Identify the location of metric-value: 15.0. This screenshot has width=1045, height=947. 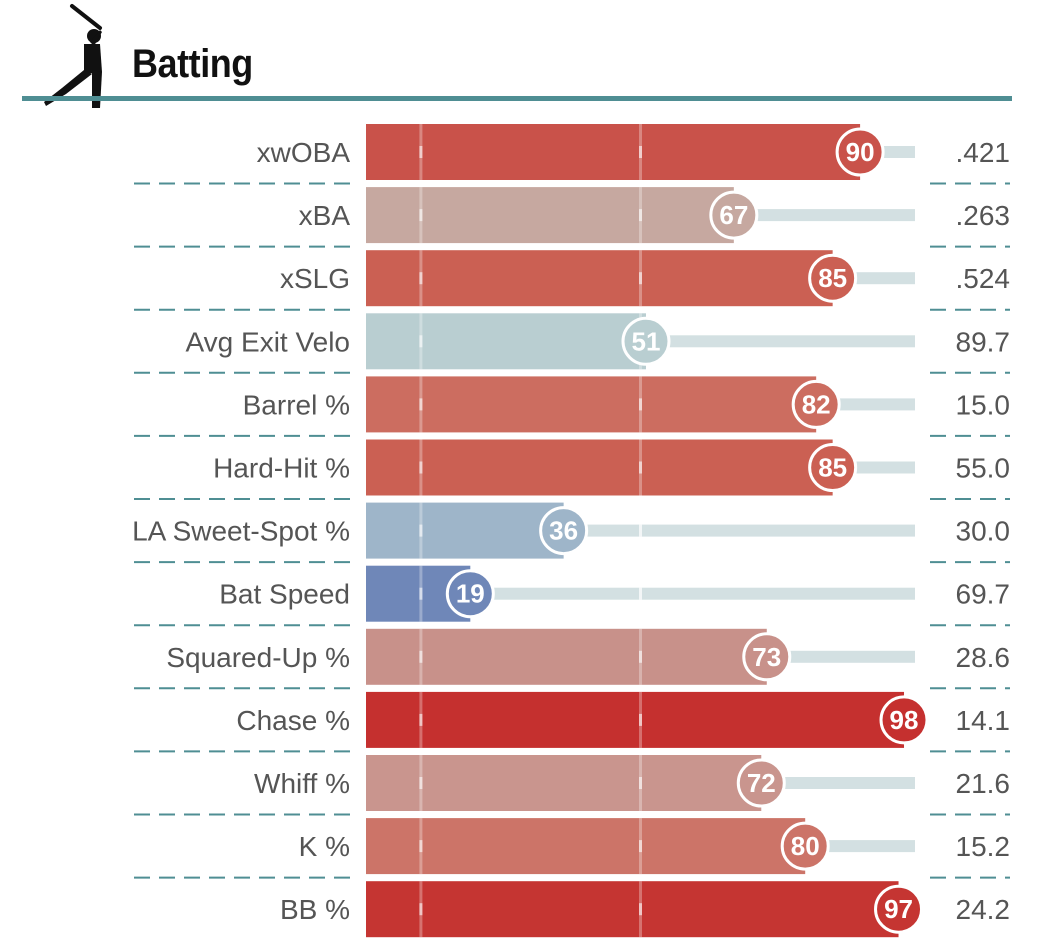
(983, 404).